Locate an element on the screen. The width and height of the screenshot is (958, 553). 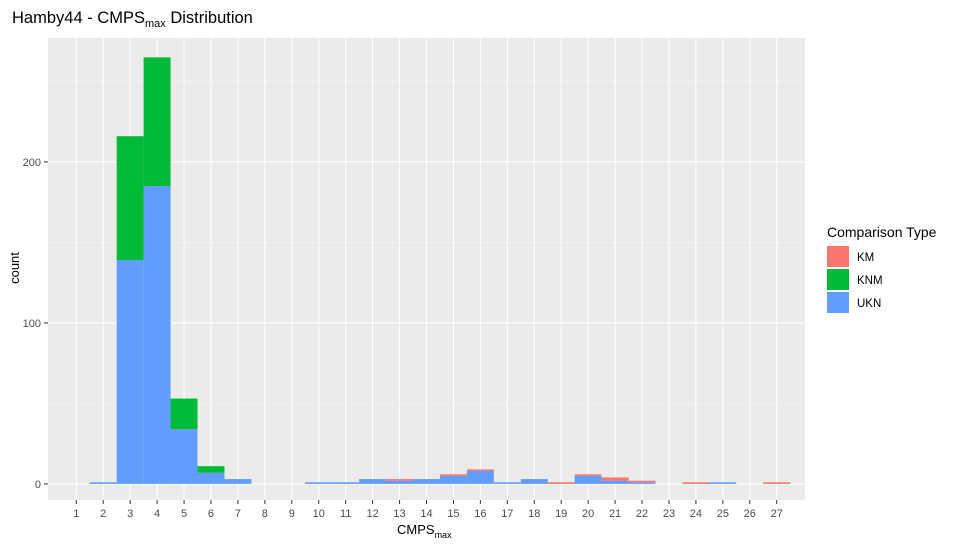
x-tick-label: 9 is located at coordinates (292, 514).